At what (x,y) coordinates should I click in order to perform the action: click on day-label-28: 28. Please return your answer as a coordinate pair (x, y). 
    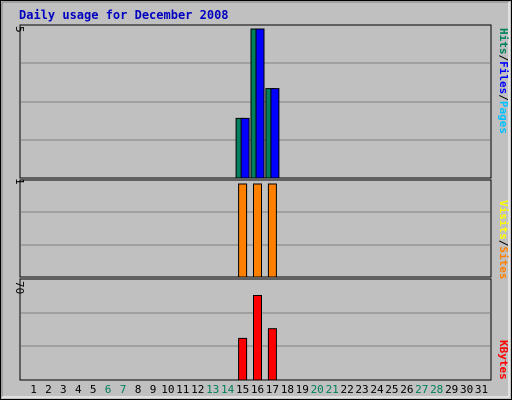
    Looking at the image, I should click on (436, 389).